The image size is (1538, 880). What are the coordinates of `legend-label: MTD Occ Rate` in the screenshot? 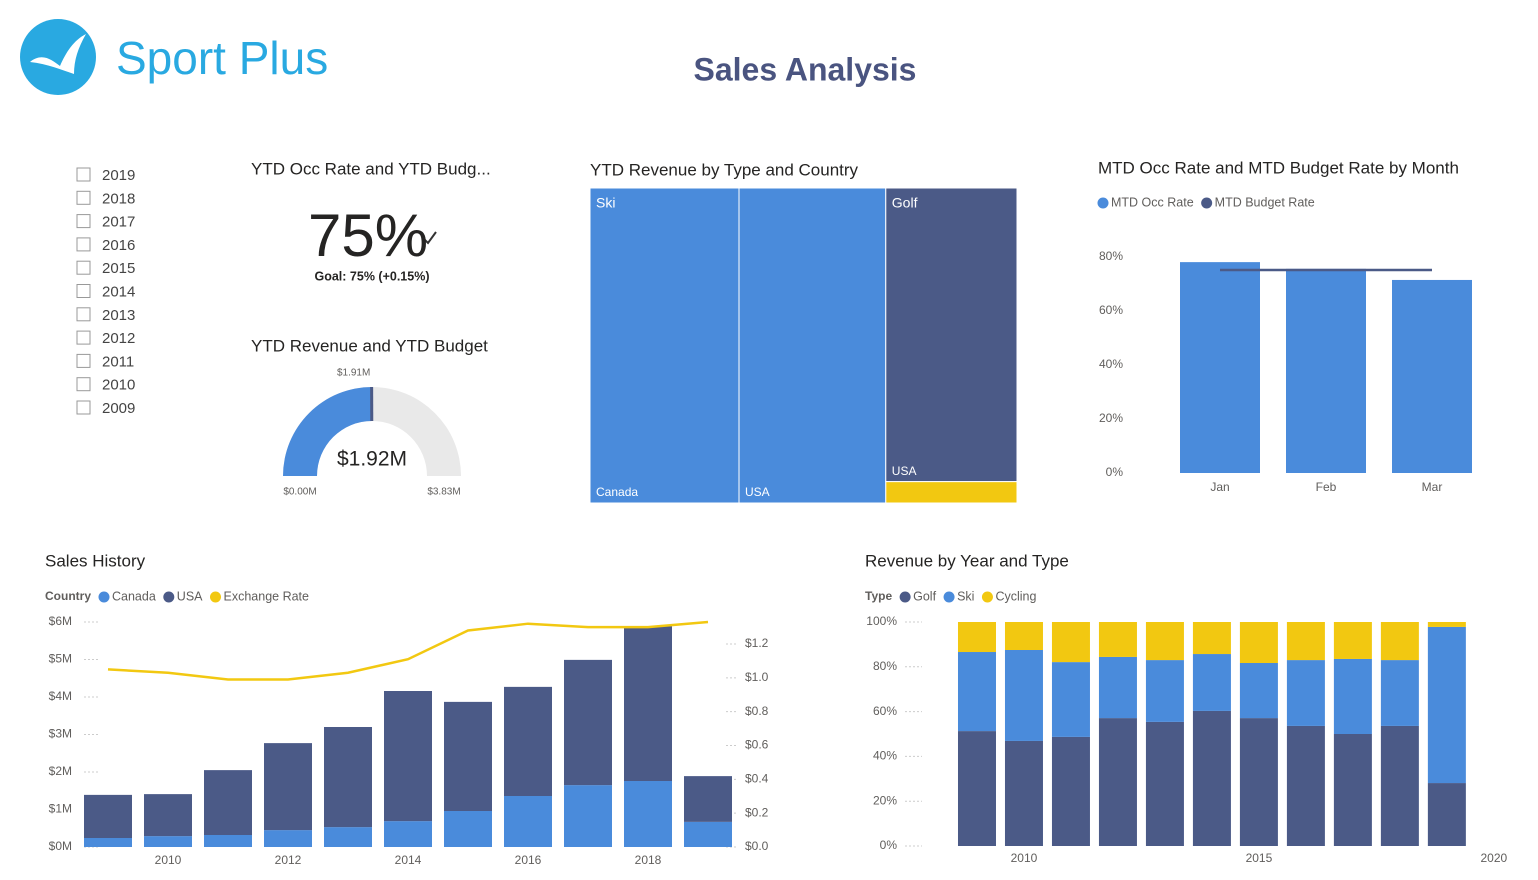 It's located at (1152, 202).